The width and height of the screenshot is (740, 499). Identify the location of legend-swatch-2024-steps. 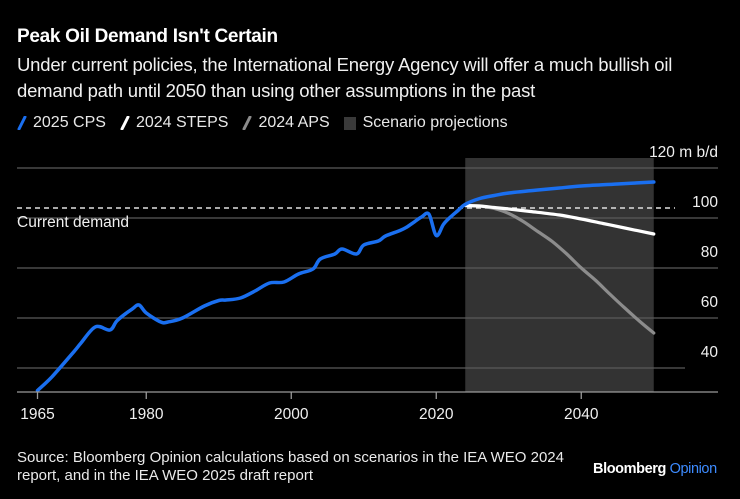
(125, 123).